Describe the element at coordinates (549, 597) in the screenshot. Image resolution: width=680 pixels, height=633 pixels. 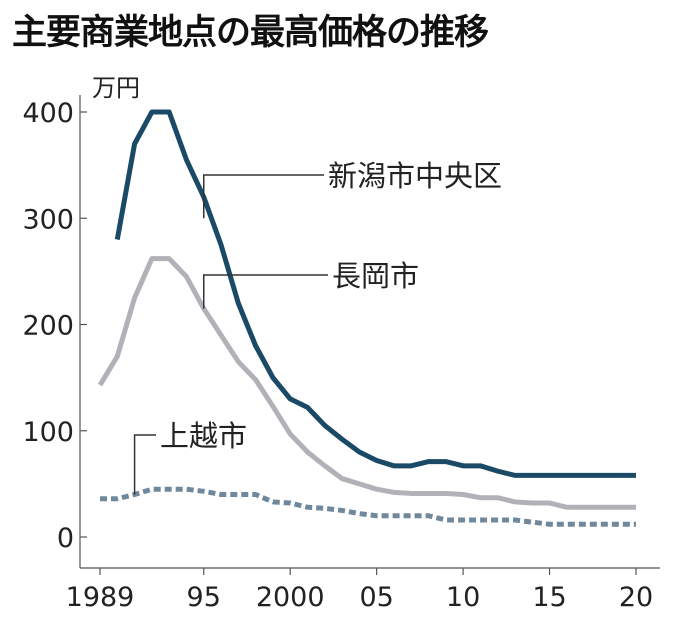
I see `x-tick-label: 15` at that location.